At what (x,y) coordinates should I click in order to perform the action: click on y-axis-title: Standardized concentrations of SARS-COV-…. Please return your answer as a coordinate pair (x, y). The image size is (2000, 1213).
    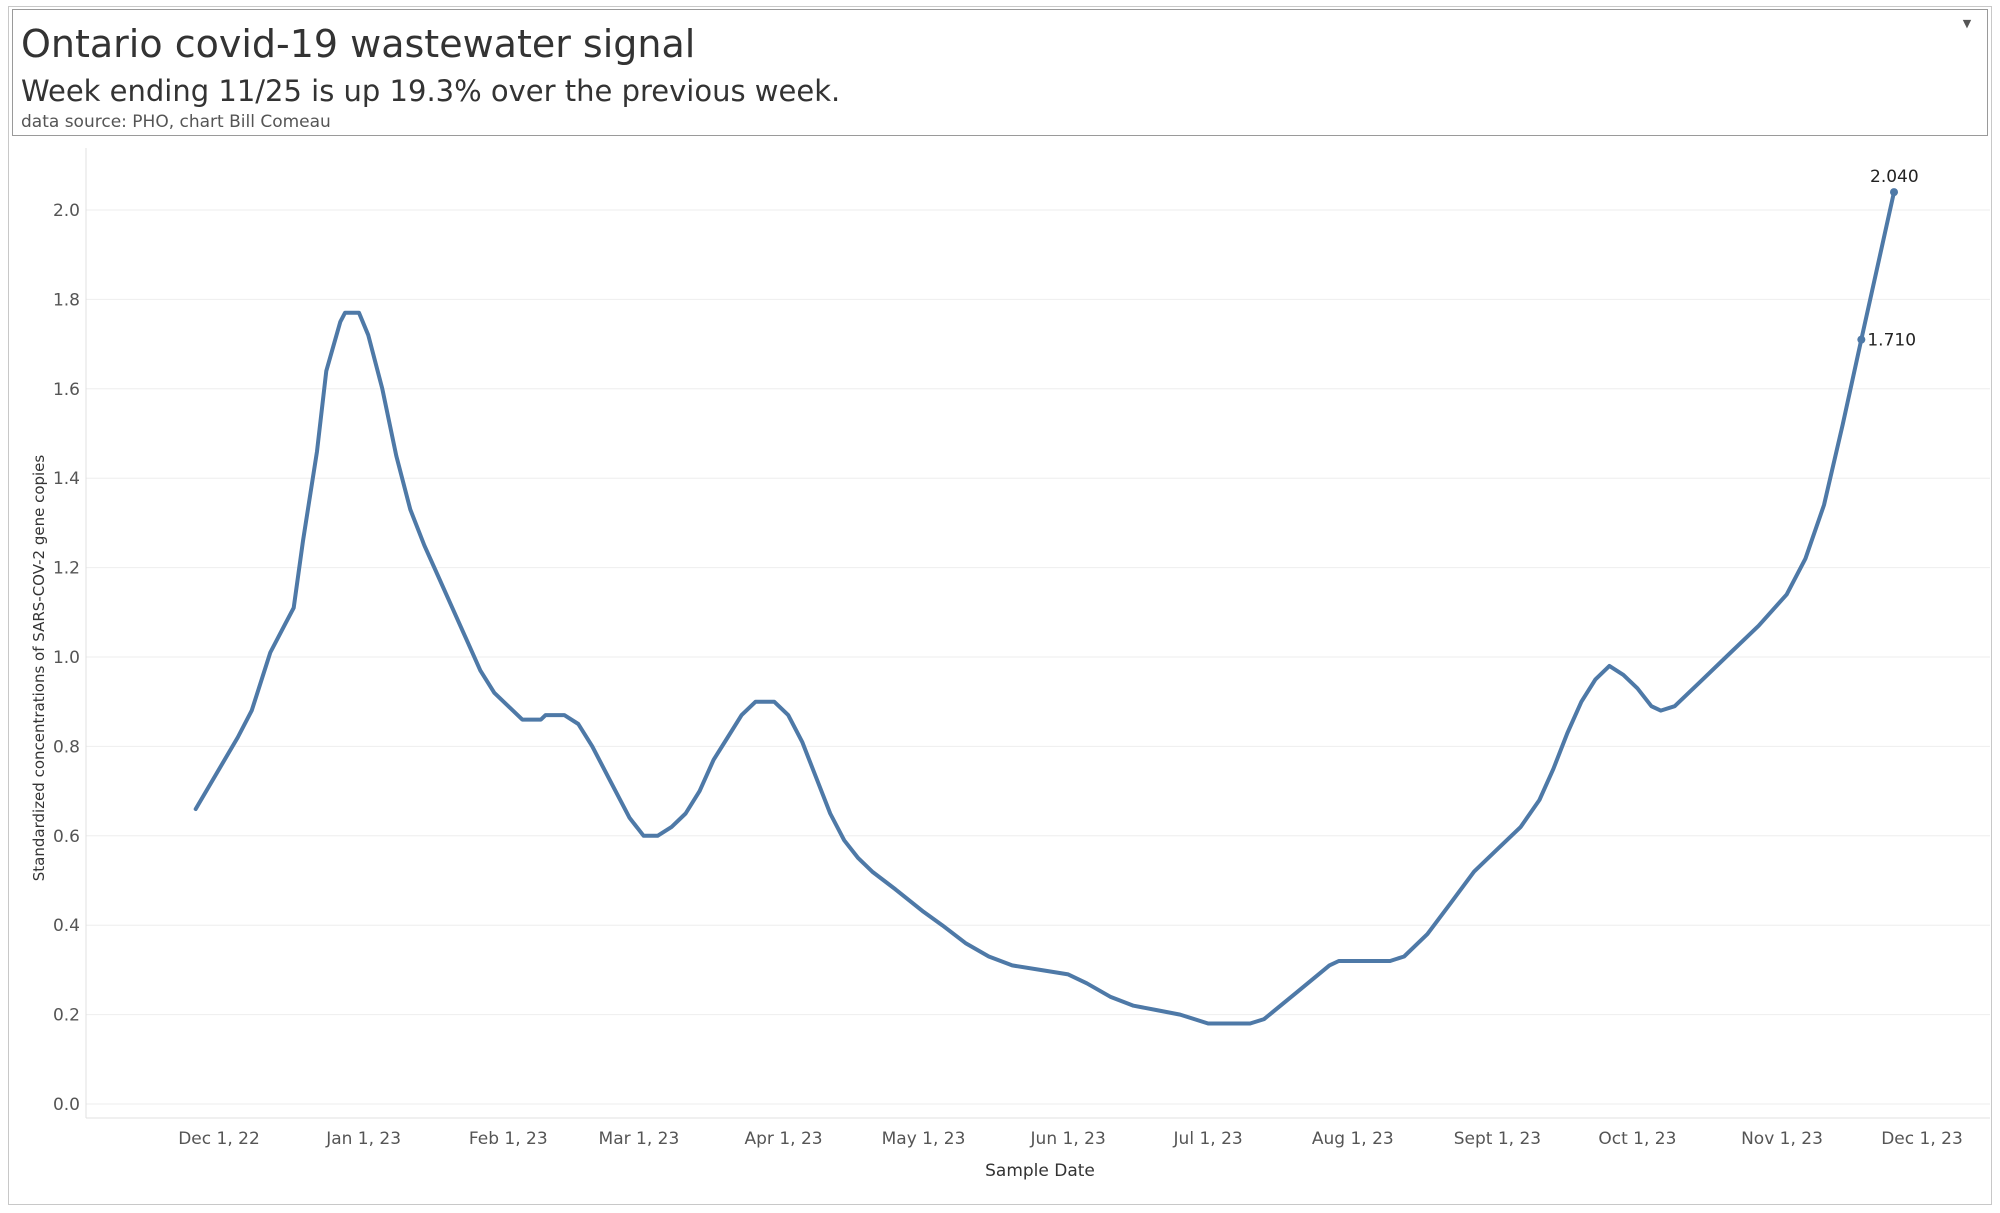
    Looking at the image, I should click on (39, 668).